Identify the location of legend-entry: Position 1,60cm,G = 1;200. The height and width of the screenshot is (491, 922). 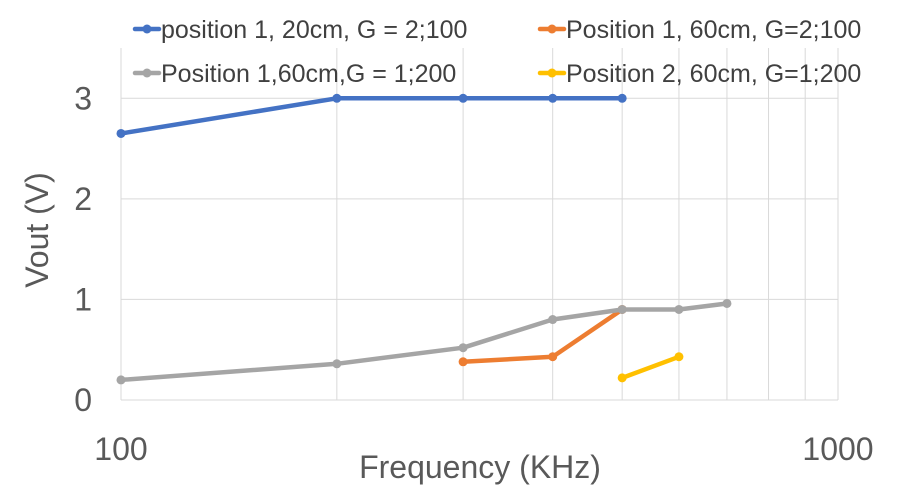
(294, 74).